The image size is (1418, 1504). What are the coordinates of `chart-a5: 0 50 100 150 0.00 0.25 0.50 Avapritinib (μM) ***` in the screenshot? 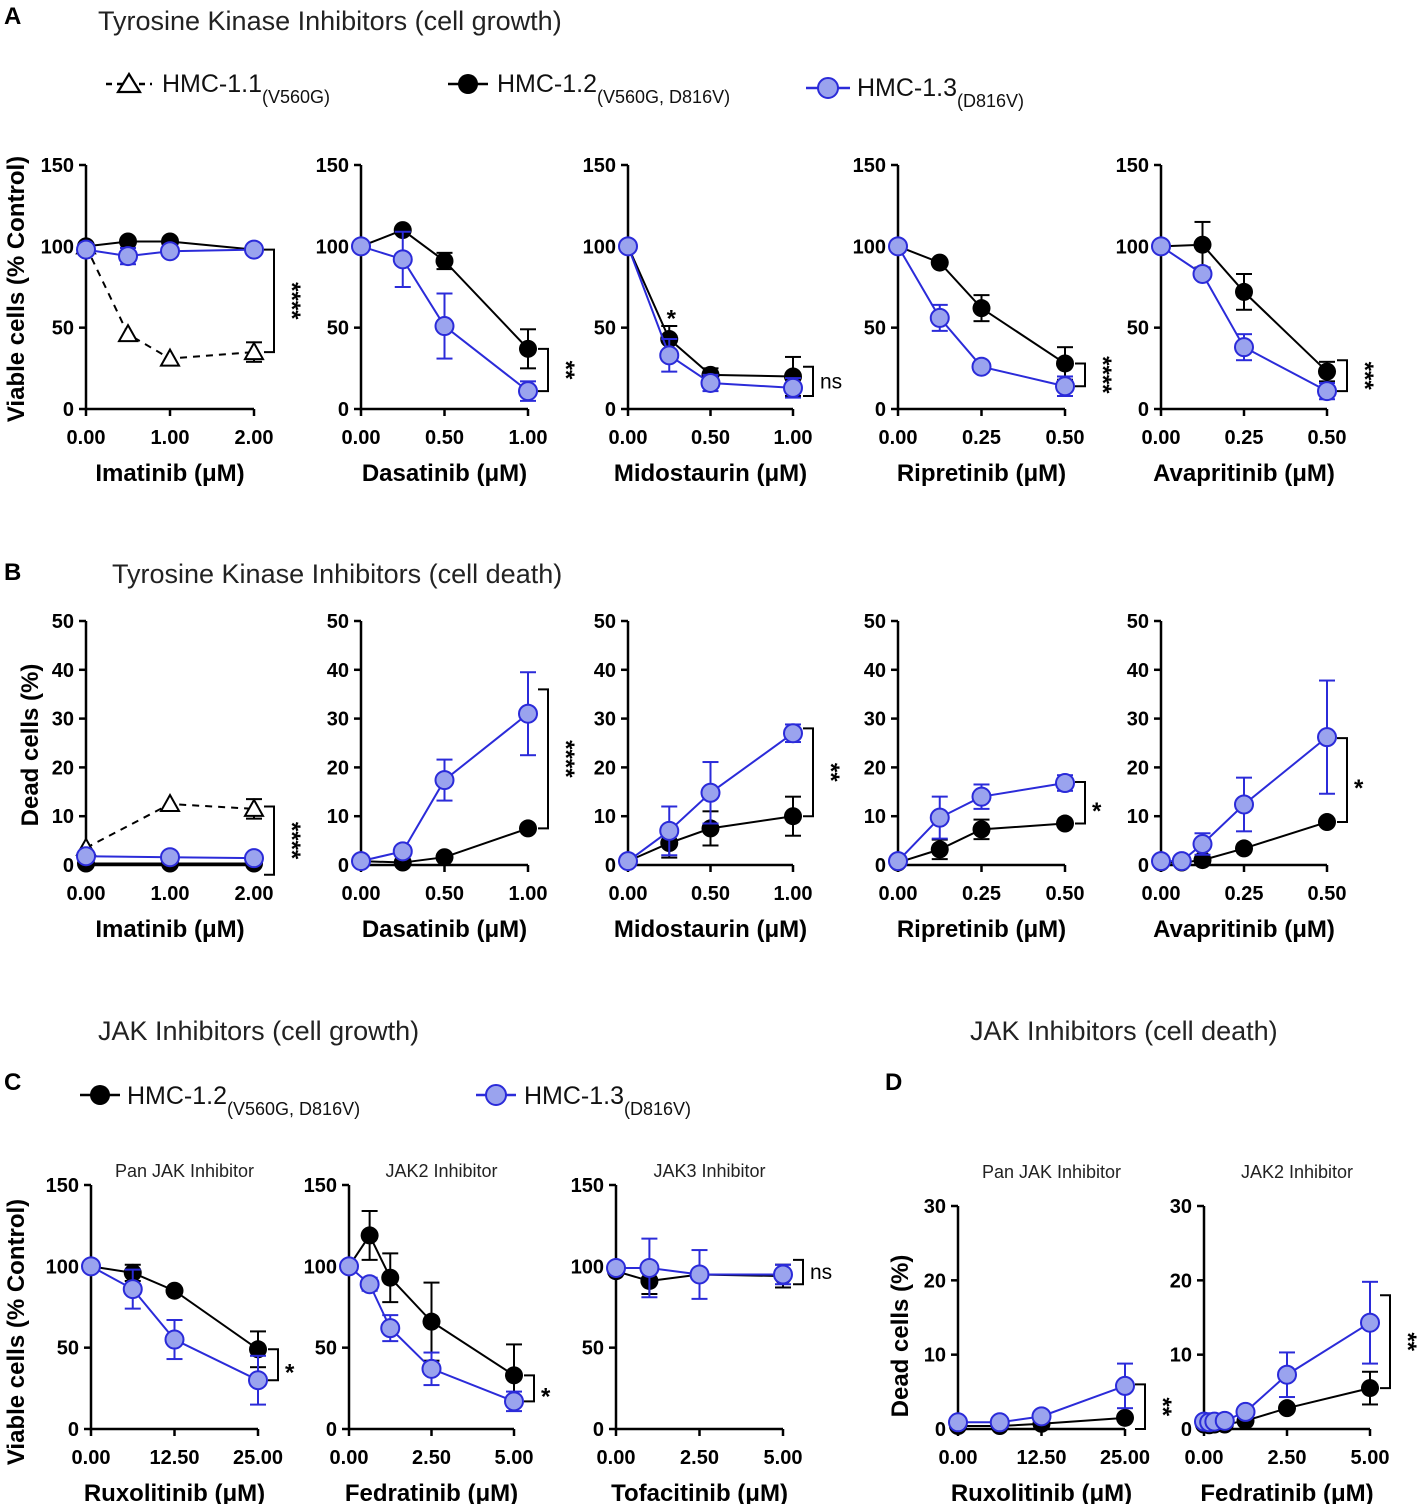 It's located at (1247, 321).